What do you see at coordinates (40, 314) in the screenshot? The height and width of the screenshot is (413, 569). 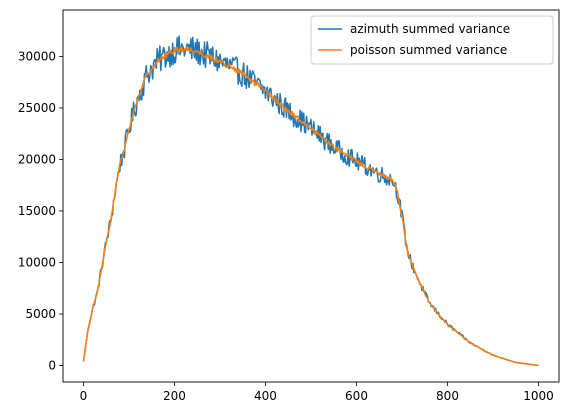 I see `y-tick-label: 5000` at bounding box center [40, 314].